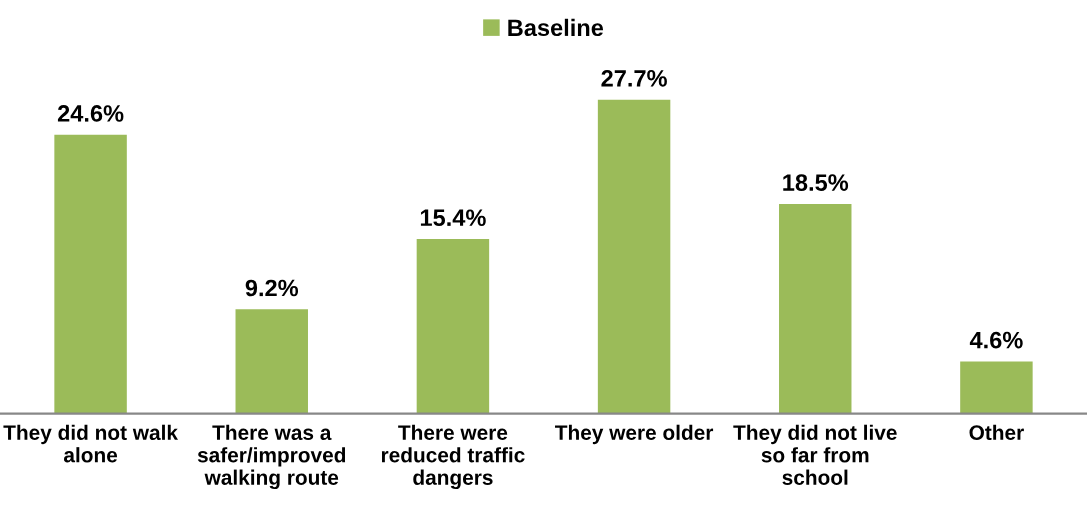 The image size is (1087, 517). Describe the element at coordinates (271, 457) in the screenshot. I see `x-tick-label: There was a safer/improved walking route` at that location.